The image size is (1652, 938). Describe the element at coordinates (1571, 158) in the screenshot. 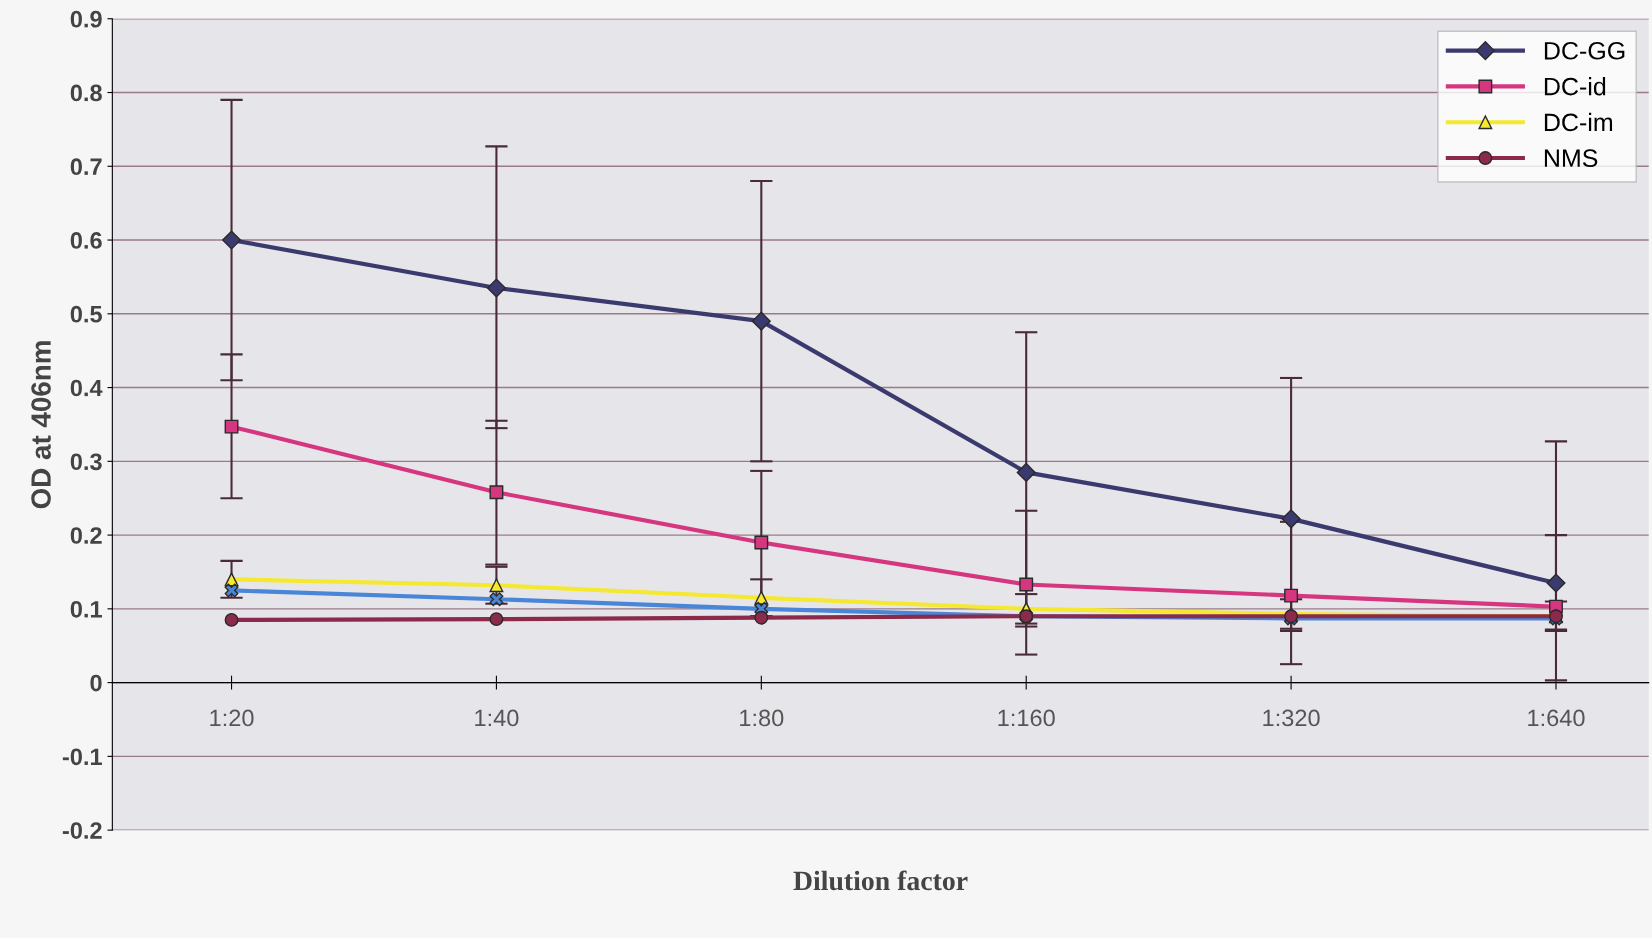

I see `legend-label: NMS` at that location.